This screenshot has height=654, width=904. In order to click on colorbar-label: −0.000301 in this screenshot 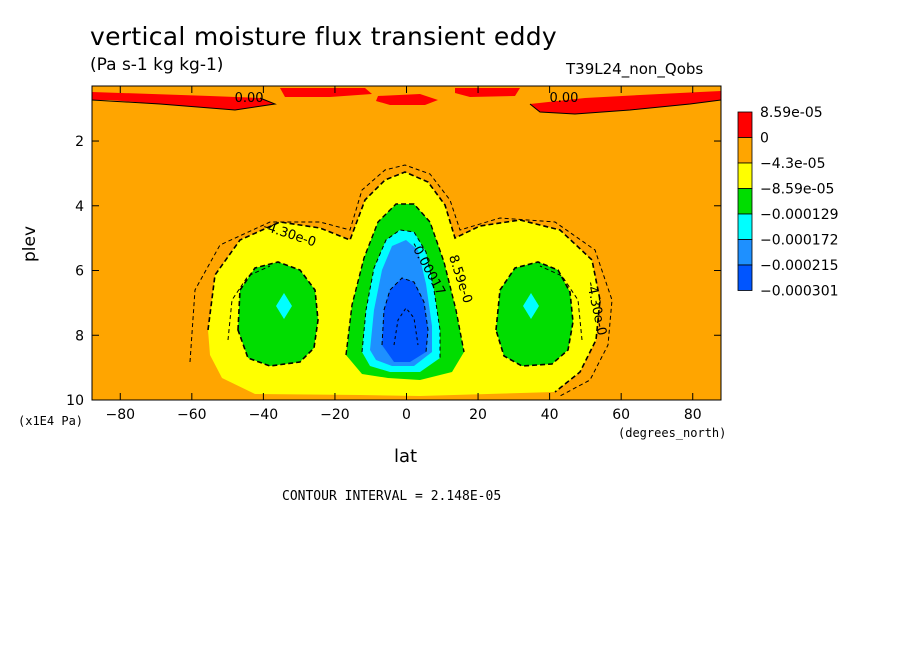, I will do `click(799, 292)`.